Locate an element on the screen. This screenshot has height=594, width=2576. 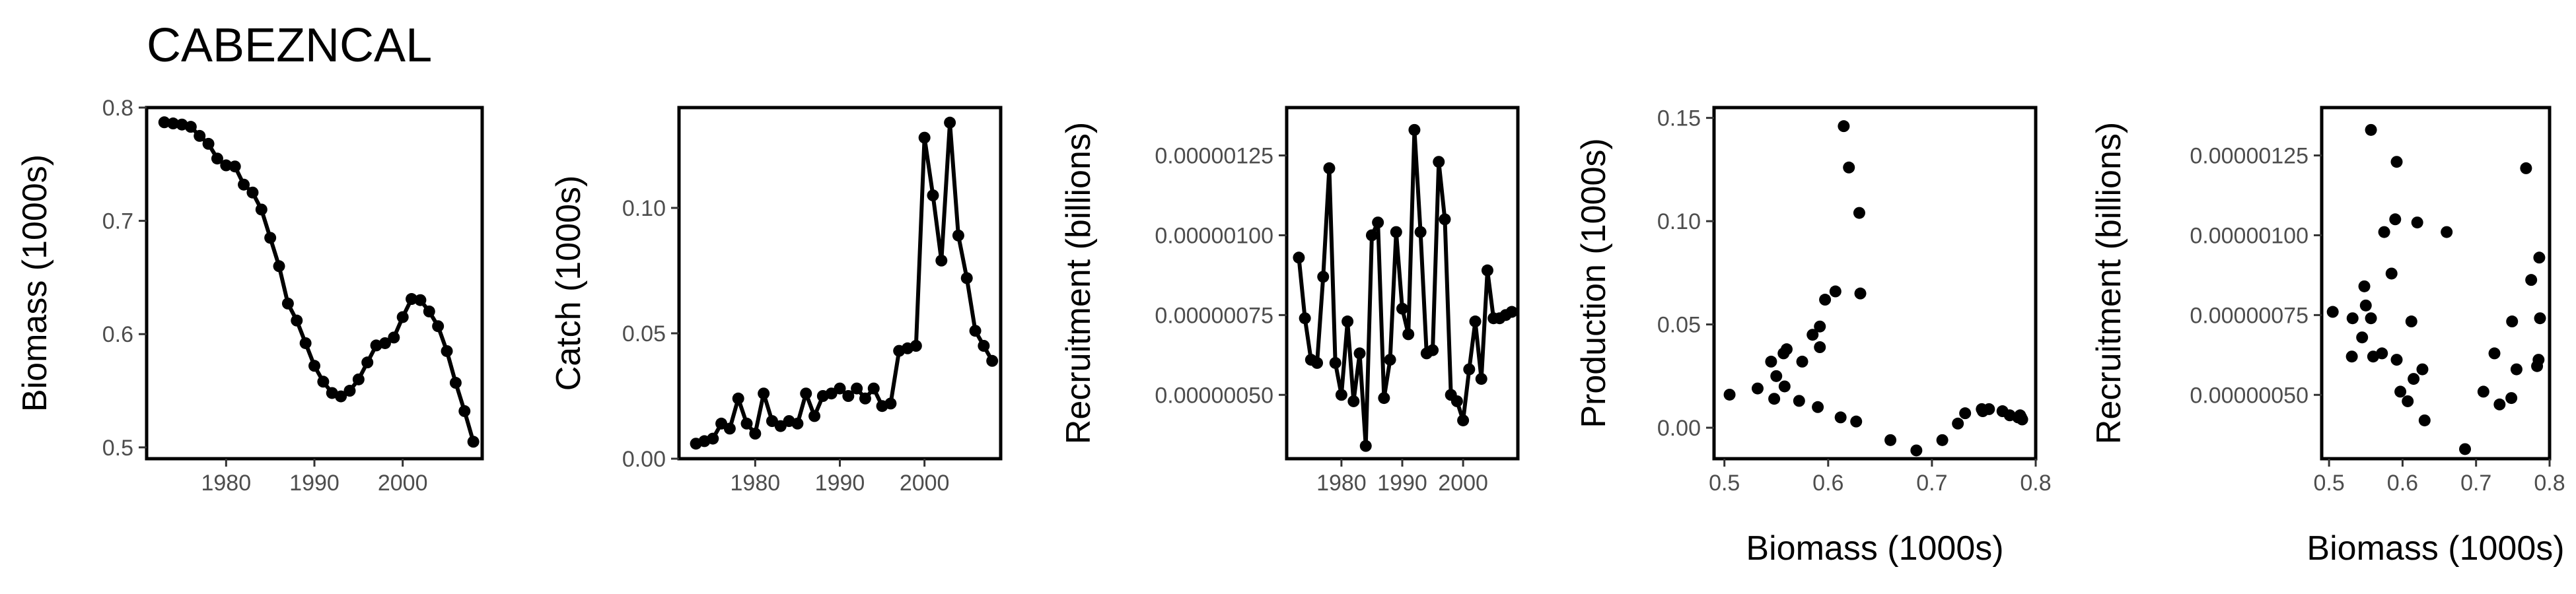
y-tick-label: 0.00000100 is located at coordinates (1214, 235).